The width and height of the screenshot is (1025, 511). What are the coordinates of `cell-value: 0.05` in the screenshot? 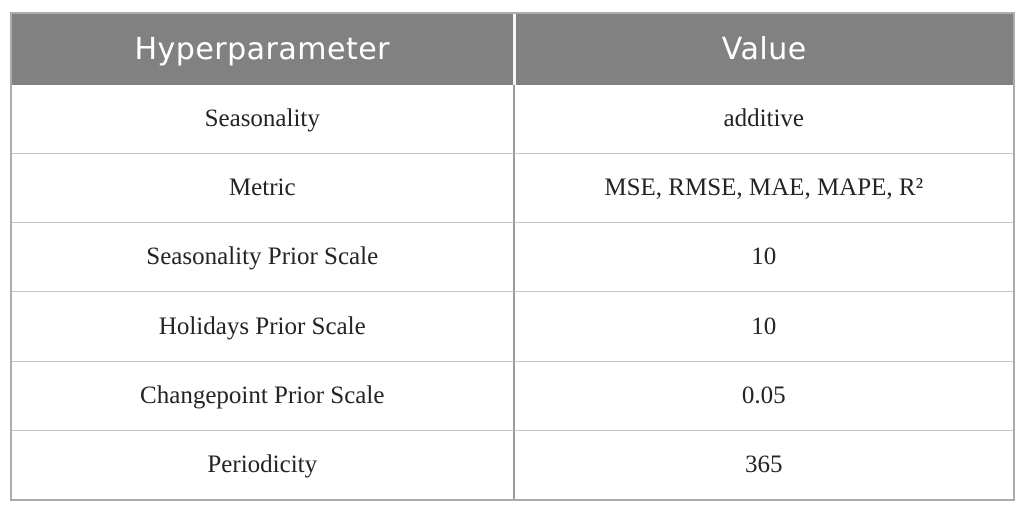 It's located at (762, 395).